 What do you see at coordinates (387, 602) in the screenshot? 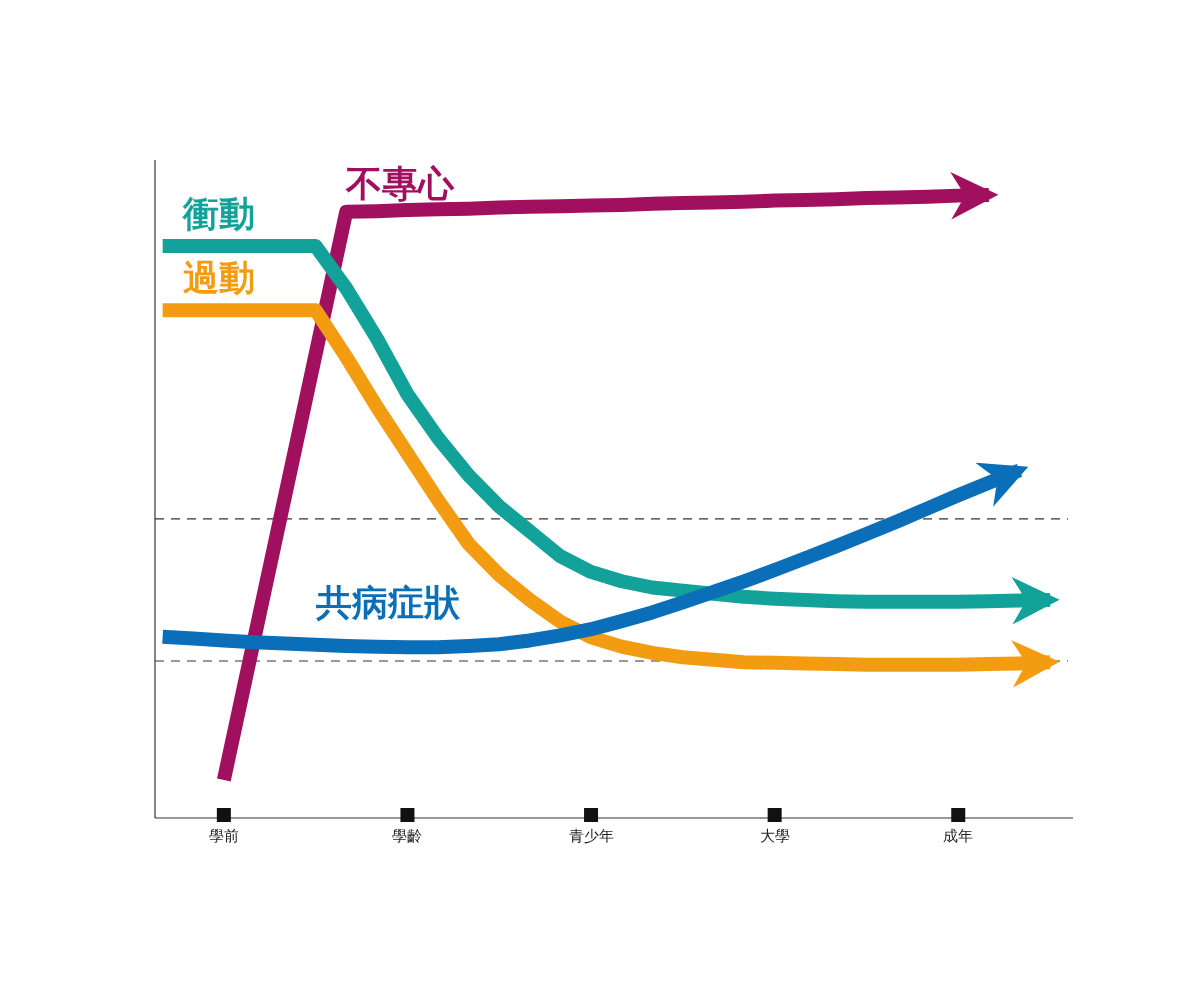
I see `series-label: 共病症狀` at bounding box center [387, 602].